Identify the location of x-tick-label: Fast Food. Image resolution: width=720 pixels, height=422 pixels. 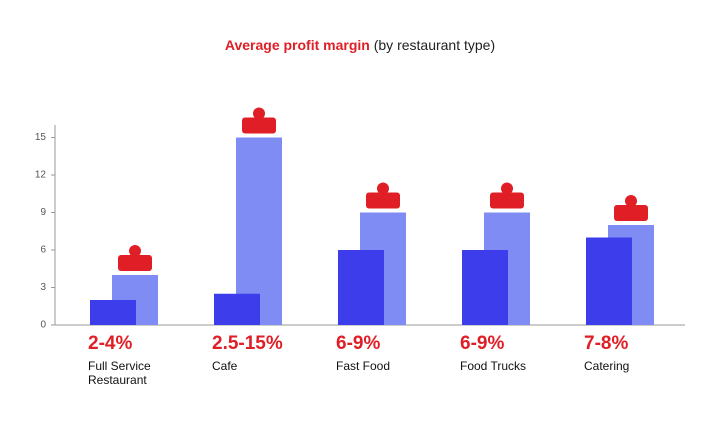
(363, 366).